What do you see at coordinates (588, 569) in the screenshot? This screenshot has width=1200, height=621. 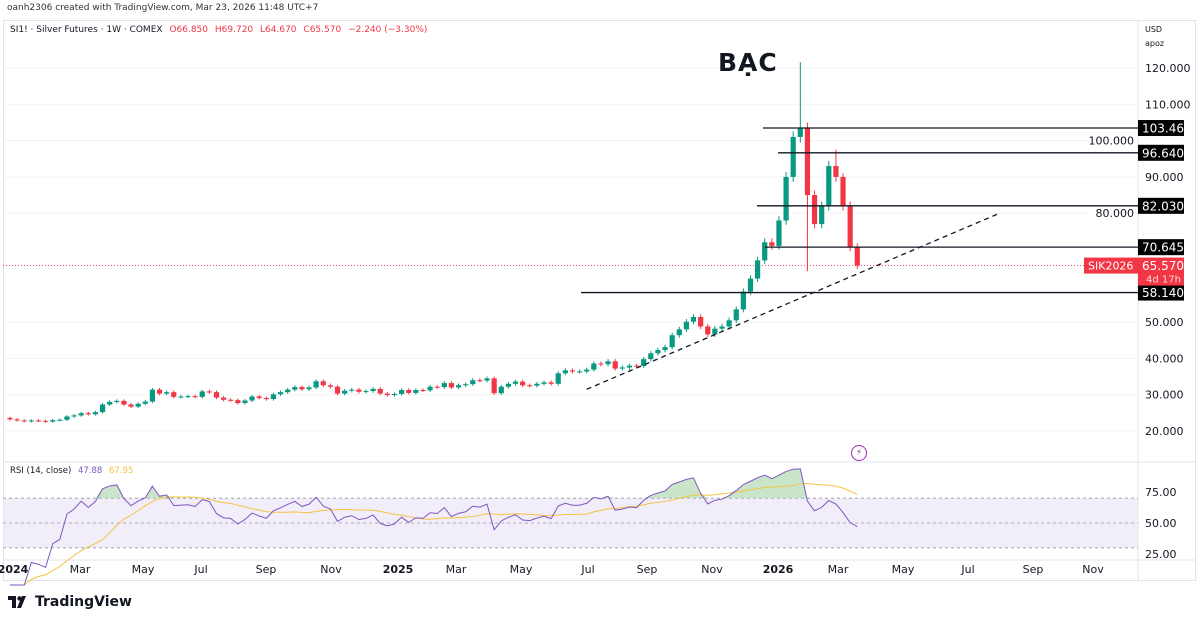 I see `time-tick-label: Jul` at bounding box center [588, 569].